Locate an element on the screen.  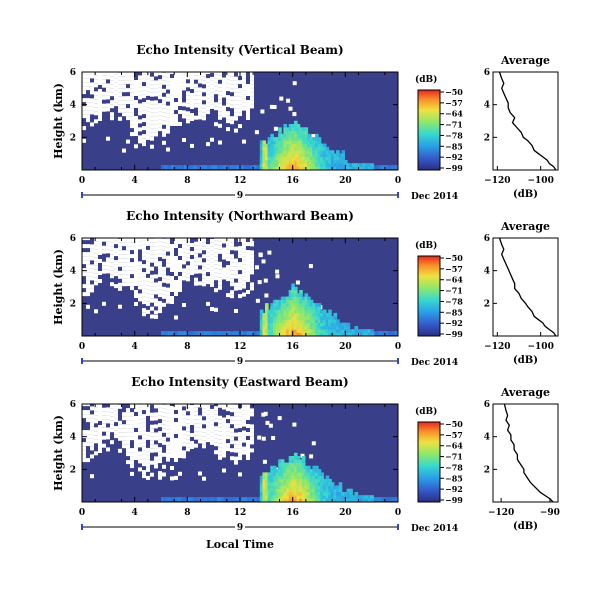
colorbar is located at coordinates (429, 130).